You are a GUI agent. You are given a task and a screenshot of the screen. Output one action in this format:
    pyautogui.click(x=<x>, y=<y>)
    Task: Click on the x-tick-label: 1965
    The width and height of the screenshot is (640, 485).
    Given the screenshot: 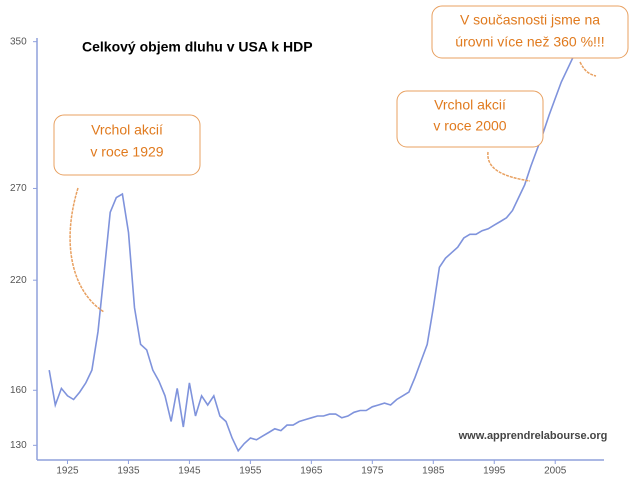 What is the action you would take?
    pyautogui.click(x=311, y=471)
    